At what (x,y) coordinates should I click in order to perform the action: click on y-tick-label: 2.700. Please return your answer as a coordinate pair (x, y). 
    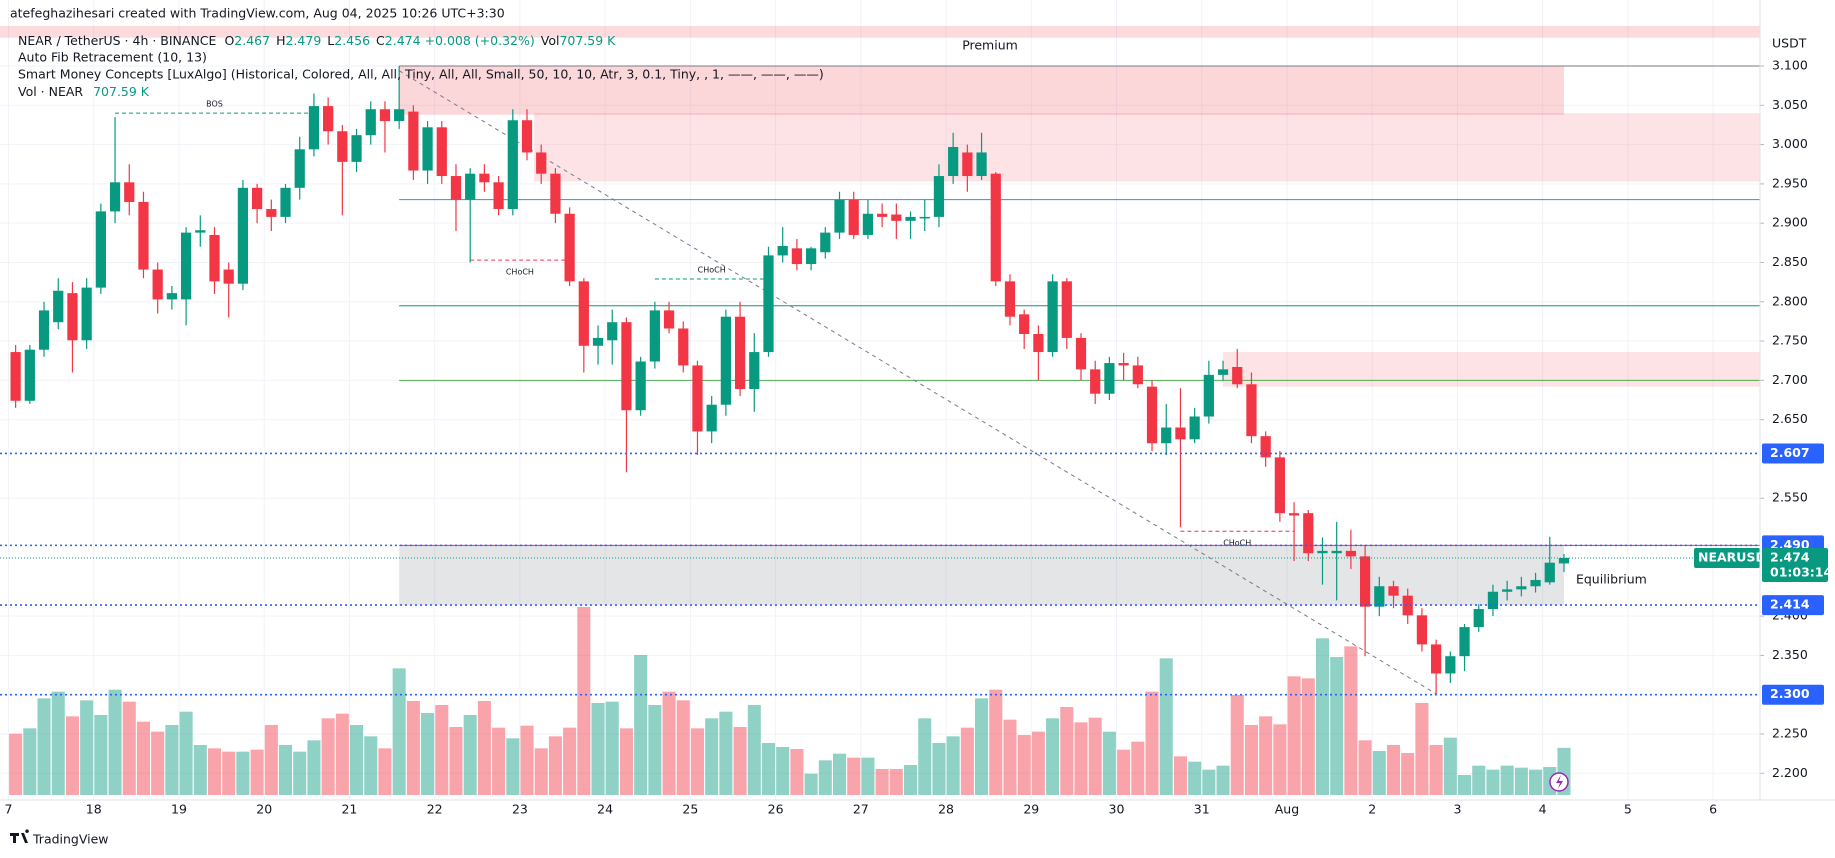
    Looking at the image, I should click on (1790, 379).